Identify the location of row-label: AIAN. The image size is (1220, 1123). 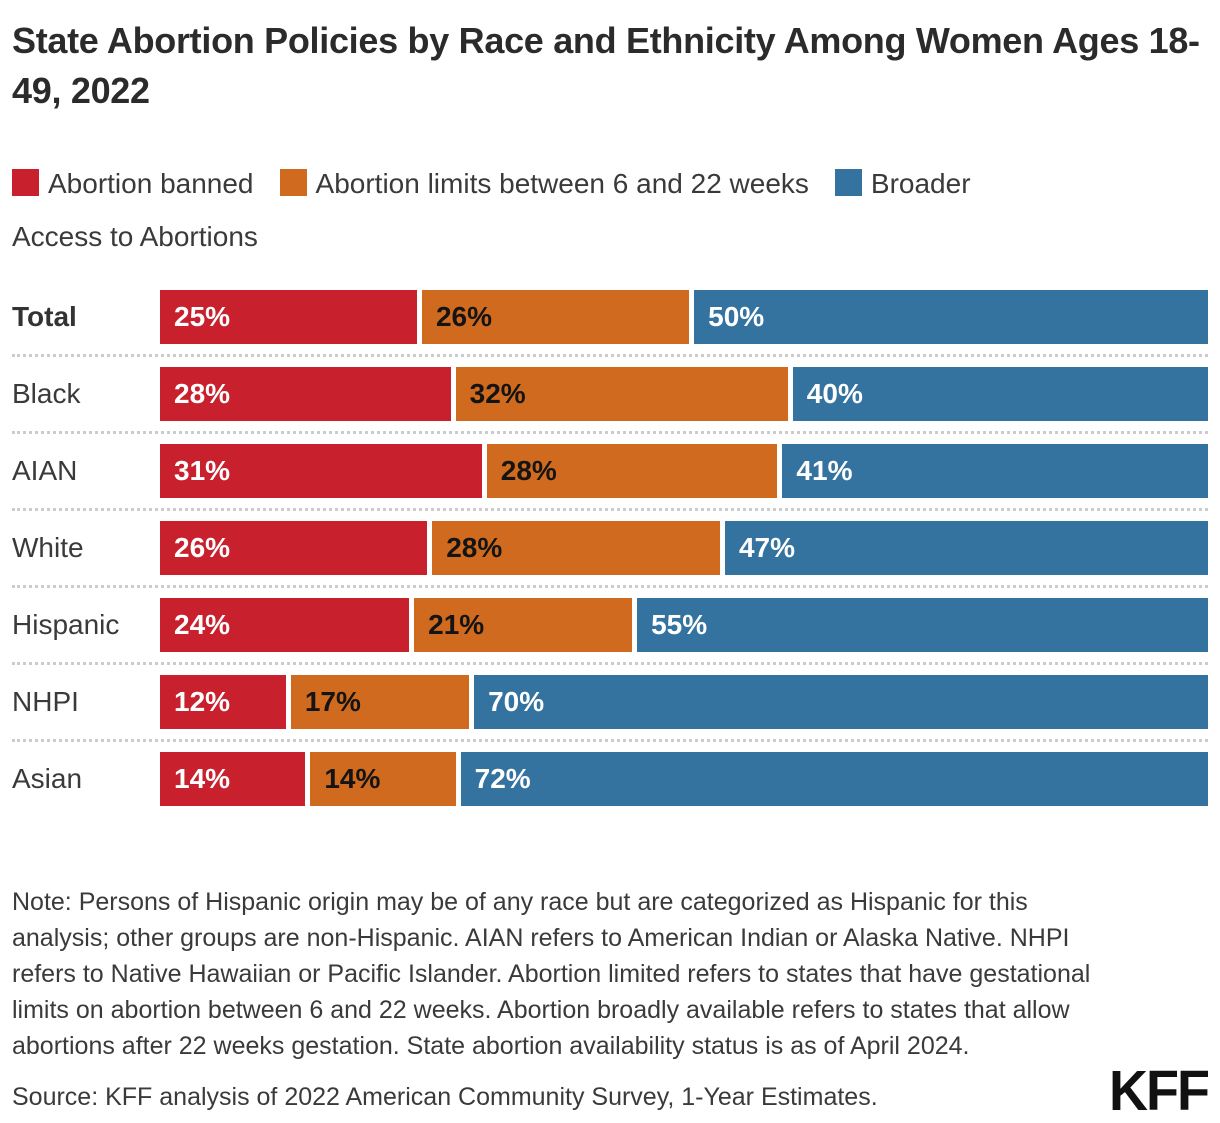
(45, 470).